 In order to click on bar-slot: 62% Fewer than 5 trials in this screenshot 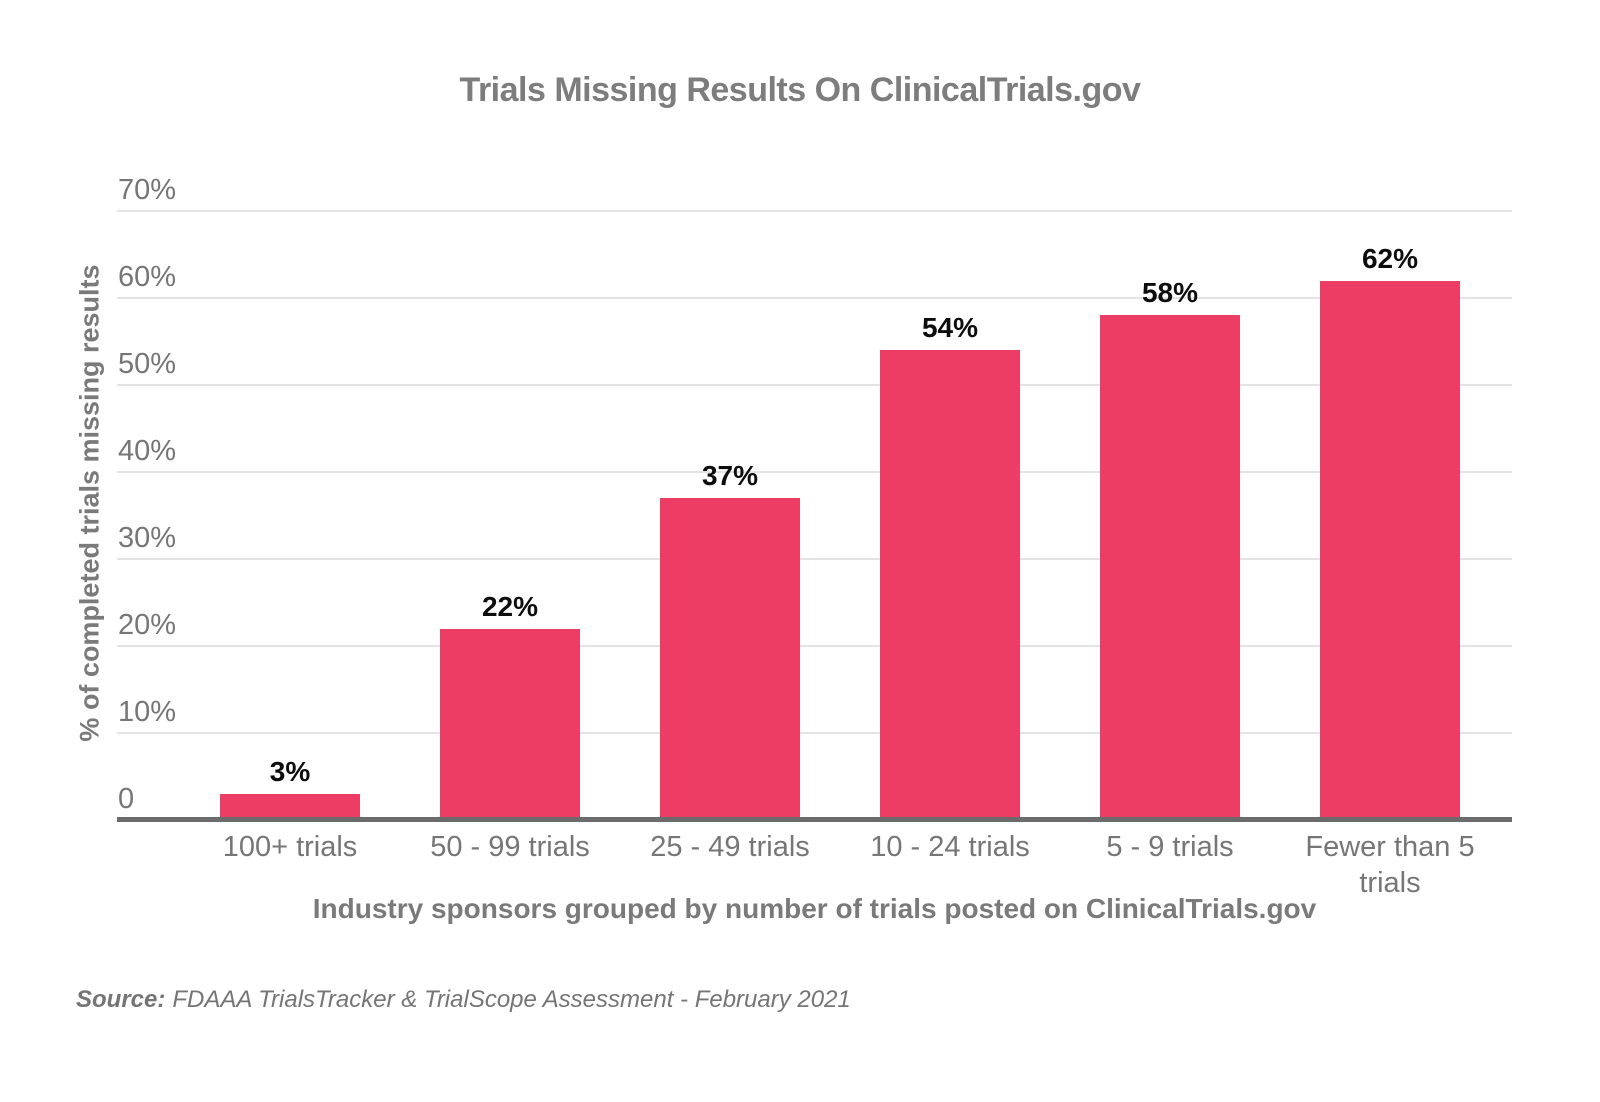, I will do `click(1390, 555)`.